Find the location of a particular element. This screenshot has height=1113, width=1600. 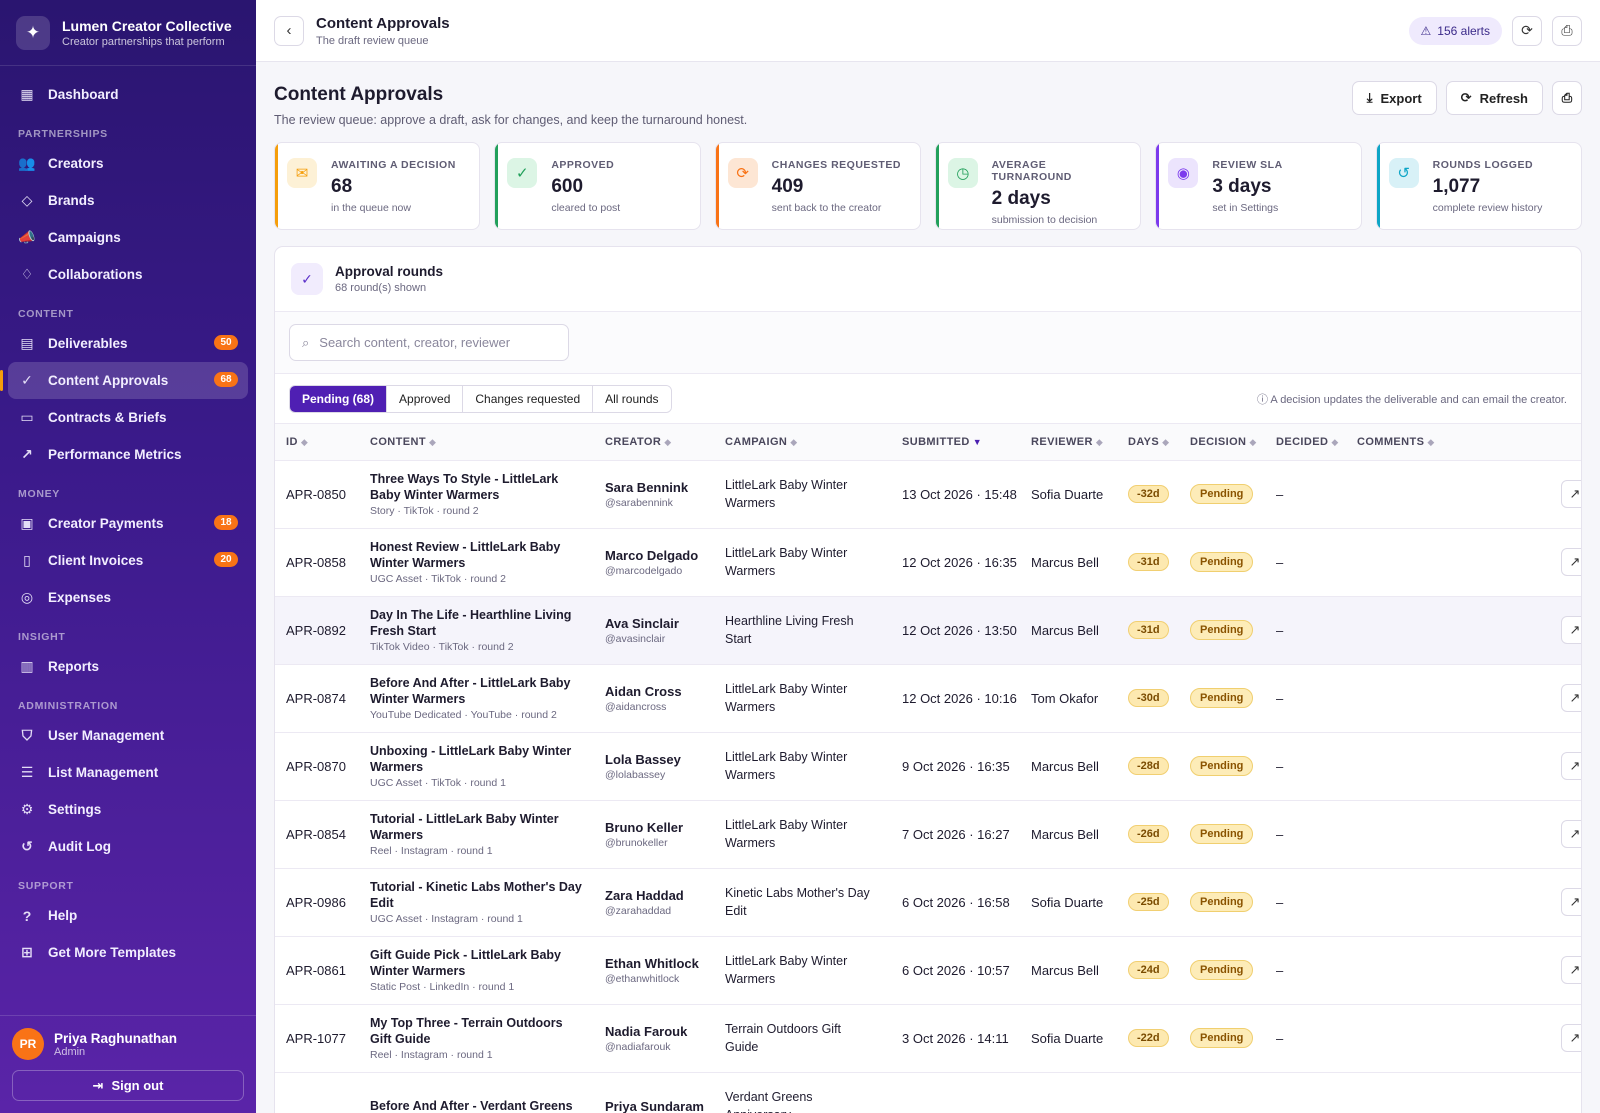

column-header-creator: CREATOR ◆ is located at coordinates (654, 442).